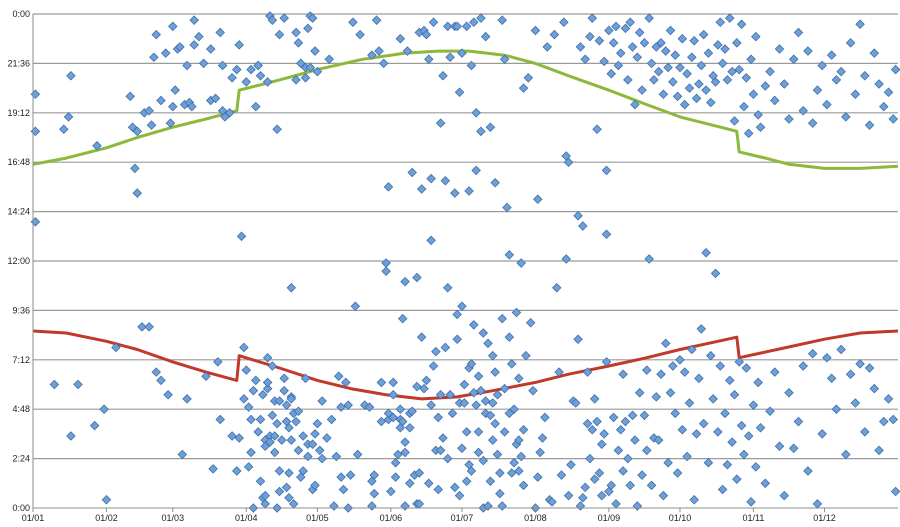 Image resolution: width=900 pixels, height=527 pixels. Describe the element at coordinates (21, 360) in the screenshot. I see `y-tick-label: 7:12` at that location.